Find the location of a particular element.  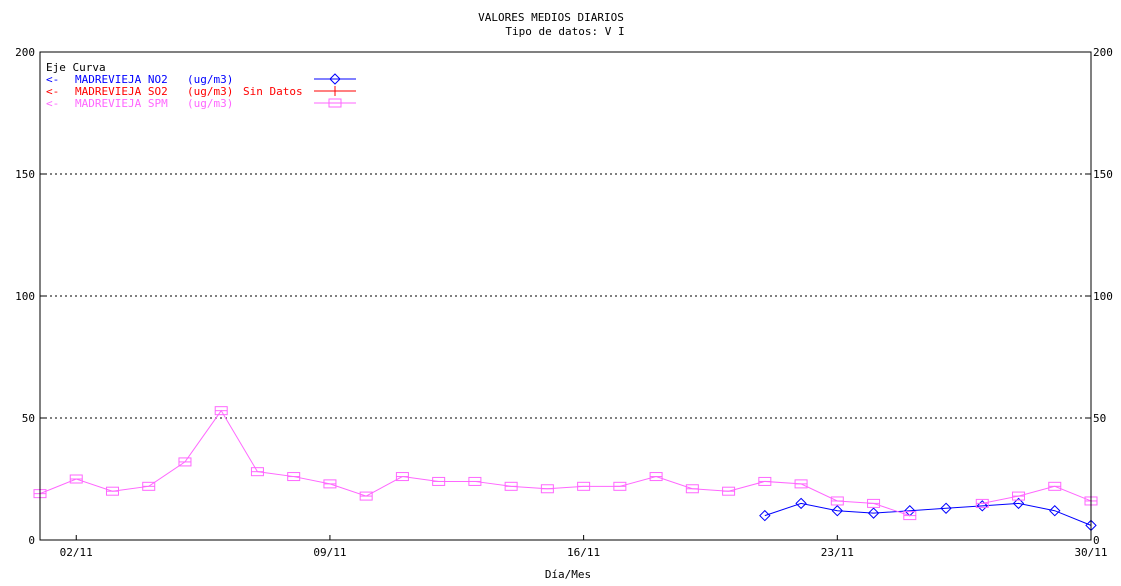

y-tick-left-label-150: 150 is located at coordinates (25, 174).